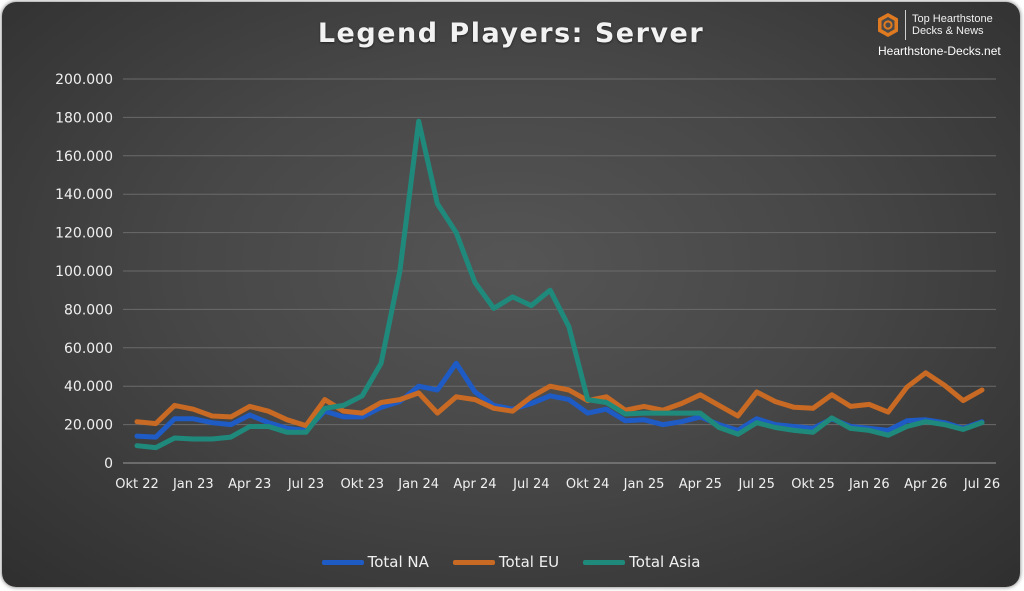  I want to click on x-tick-label: Jul 26, so click(981, 484).